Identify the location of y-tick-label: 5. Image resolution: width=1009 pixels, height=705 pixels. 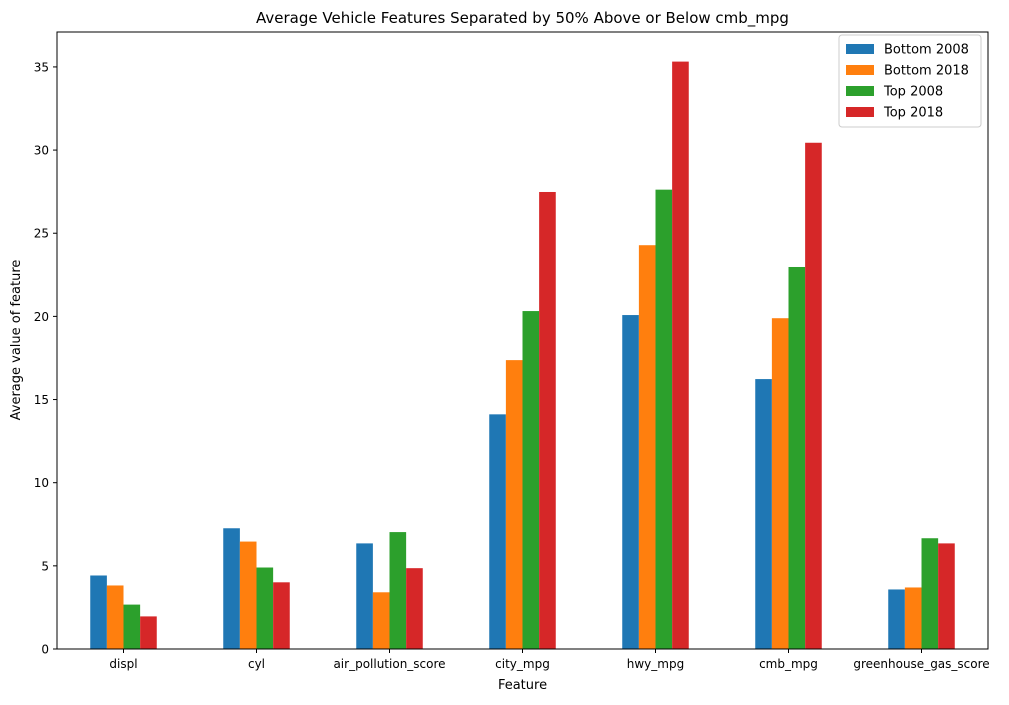
(45, 566).